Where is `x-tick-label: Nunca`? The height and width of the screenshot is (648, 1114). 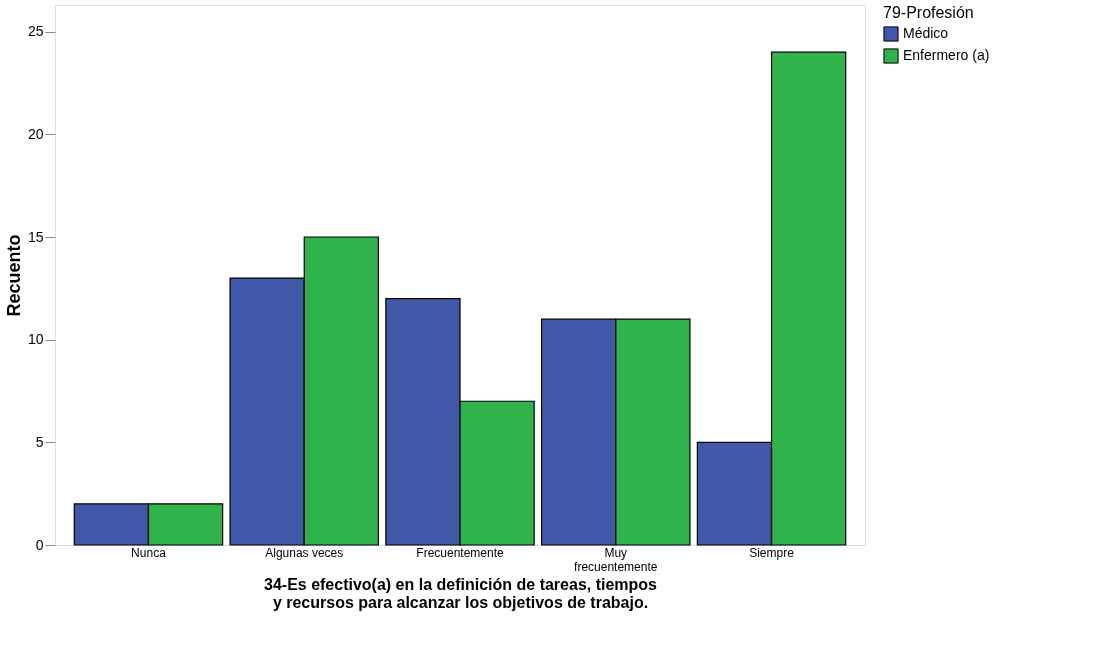
x-tick-label: Nunca is located at coordinates (149, 552).